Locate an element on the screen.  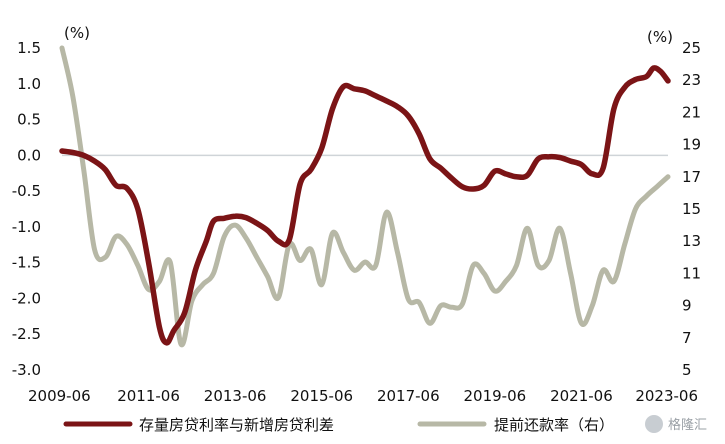
right-tick-label: 7 is located at coordinates (687, 338).